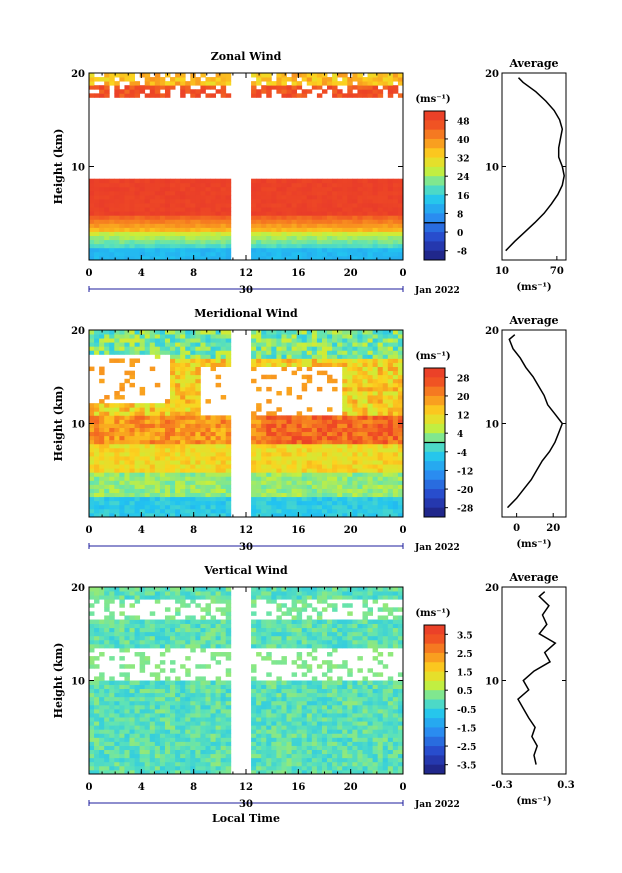 The height and width of the screenshot is (873, 622). I want to click on colorbar-tick: 16, so click(463, 197).